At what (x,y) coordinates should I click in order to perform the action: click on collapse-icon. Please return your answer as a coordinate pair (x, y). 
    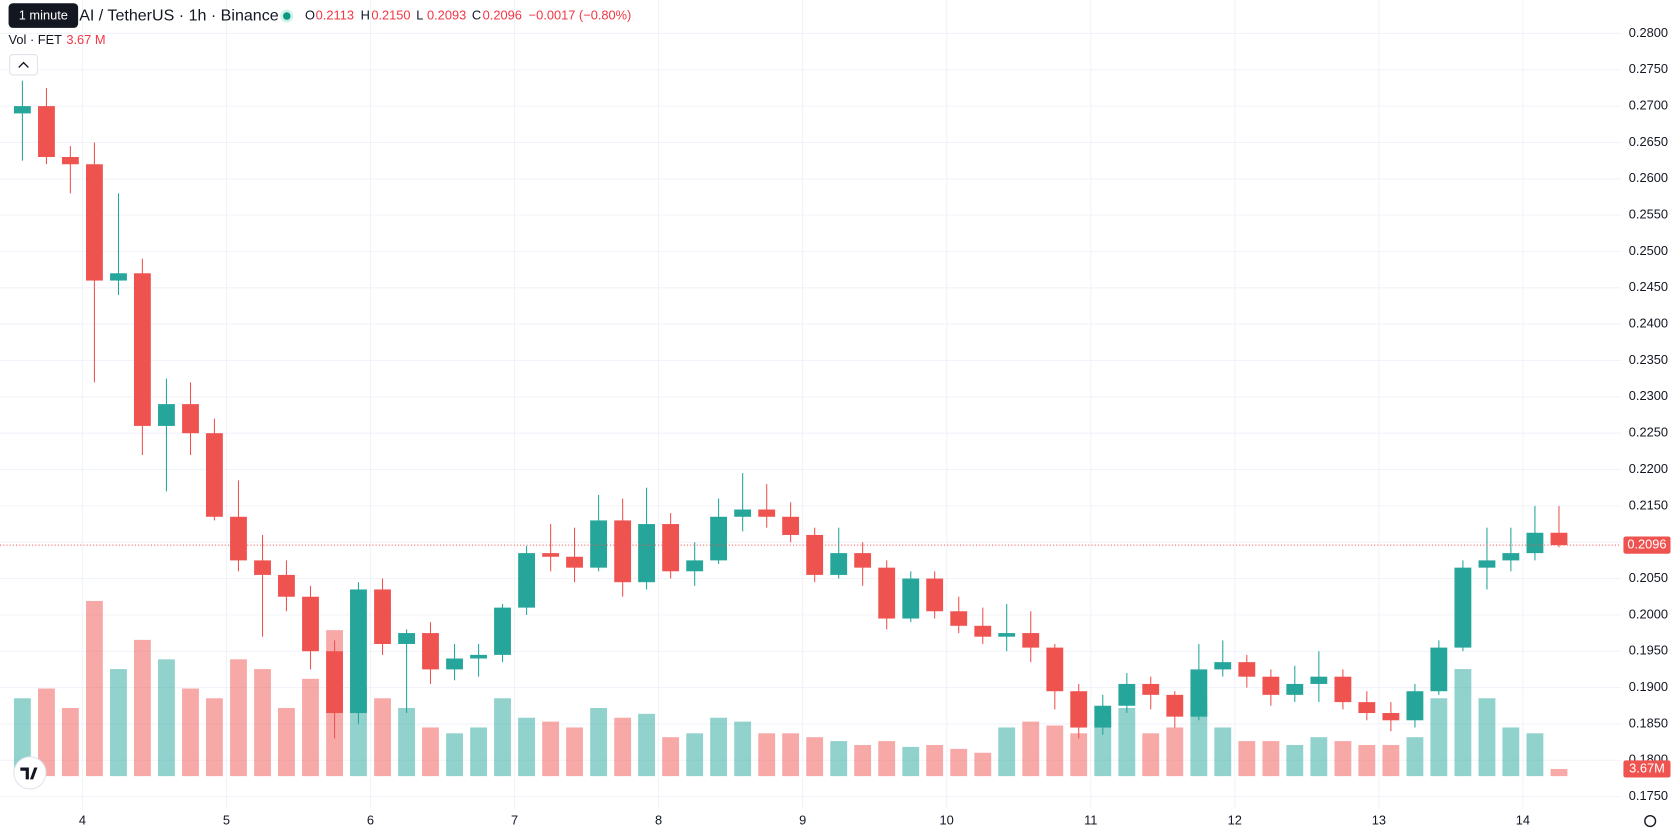
    Looking at the image, I should click on (23, 64).